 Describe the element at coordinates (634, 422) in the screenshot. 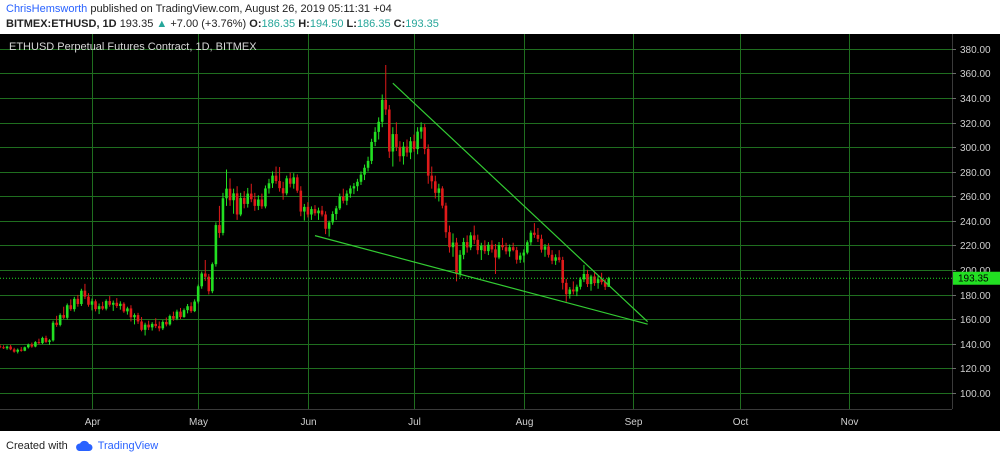

I see `time-axis-label: Sep` at that location.